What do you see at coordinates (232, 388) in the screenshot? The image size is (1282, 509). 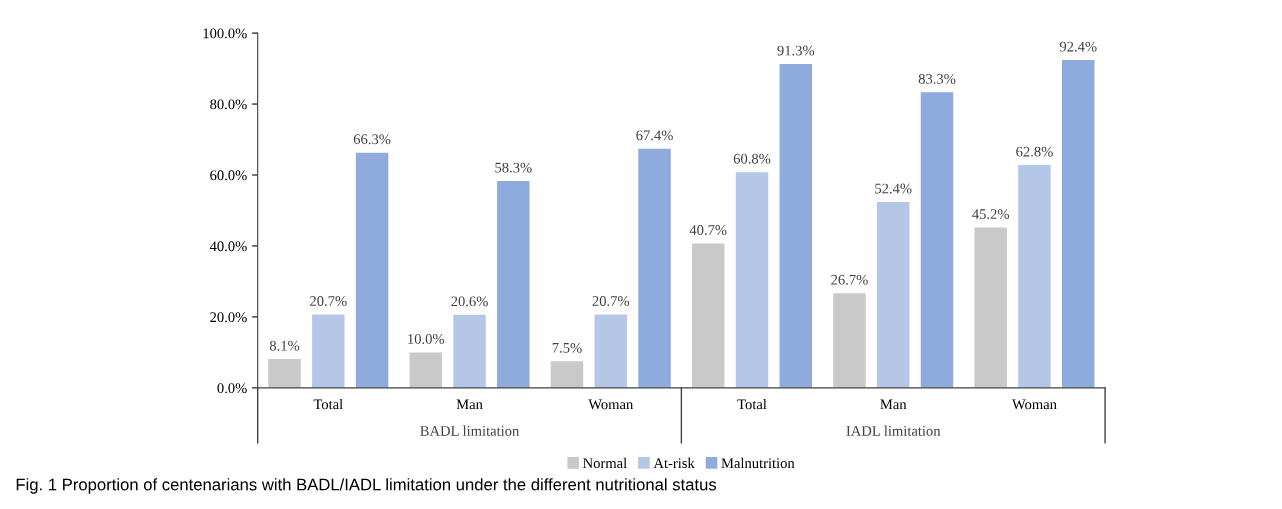 I see `y-tick-label: 0.0%` at bounding box center [232, 388].